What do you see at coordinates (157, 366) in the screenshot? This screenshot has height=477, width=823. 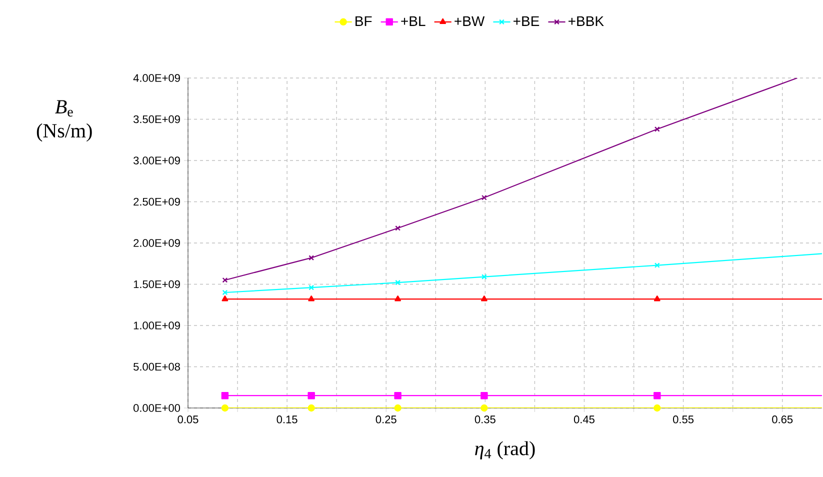 I see `y-tick-label: 5.00E+08` at bounding box center [157, 366].